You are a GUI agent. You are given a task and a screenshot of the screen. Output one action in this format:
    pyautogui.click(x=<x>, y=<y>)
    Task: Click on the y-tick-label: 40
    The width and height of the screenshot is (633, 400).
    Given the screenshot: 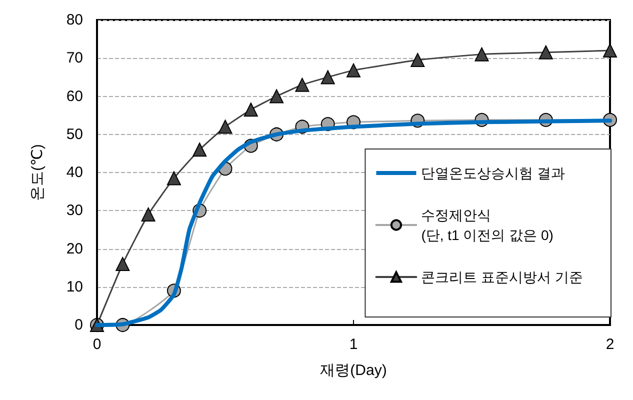 What is the action you would take?
    pyautogui.click(x=74, y=172)
    